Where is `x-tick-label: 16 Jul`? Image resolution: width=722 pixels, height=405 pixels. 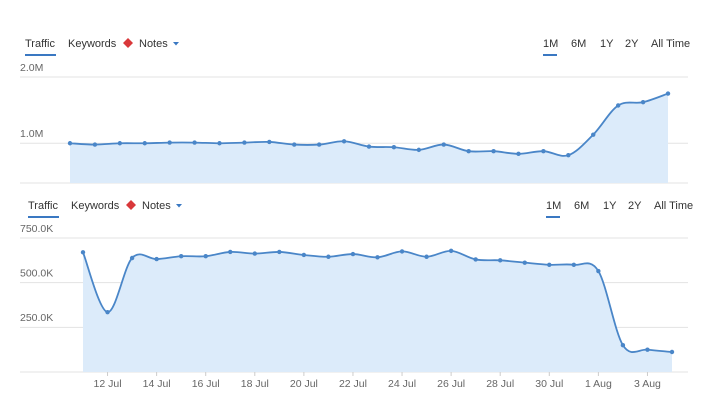 x-tick-label: 16 Jul is located at coordinates (206, 384).